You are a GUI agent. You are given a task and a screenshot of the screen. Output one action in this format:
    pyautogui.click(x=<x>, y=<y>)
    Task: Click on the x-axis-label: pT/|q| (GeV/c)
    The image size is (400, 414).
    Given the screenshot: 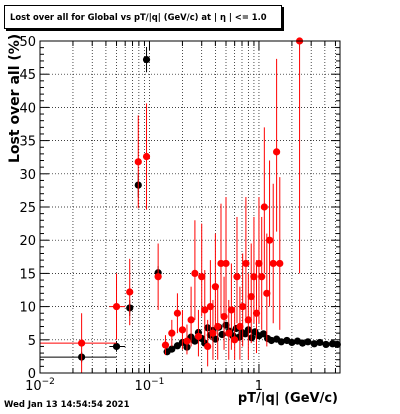 What is the action you would take?
    pyautogui.click(x=287, y=398)
    